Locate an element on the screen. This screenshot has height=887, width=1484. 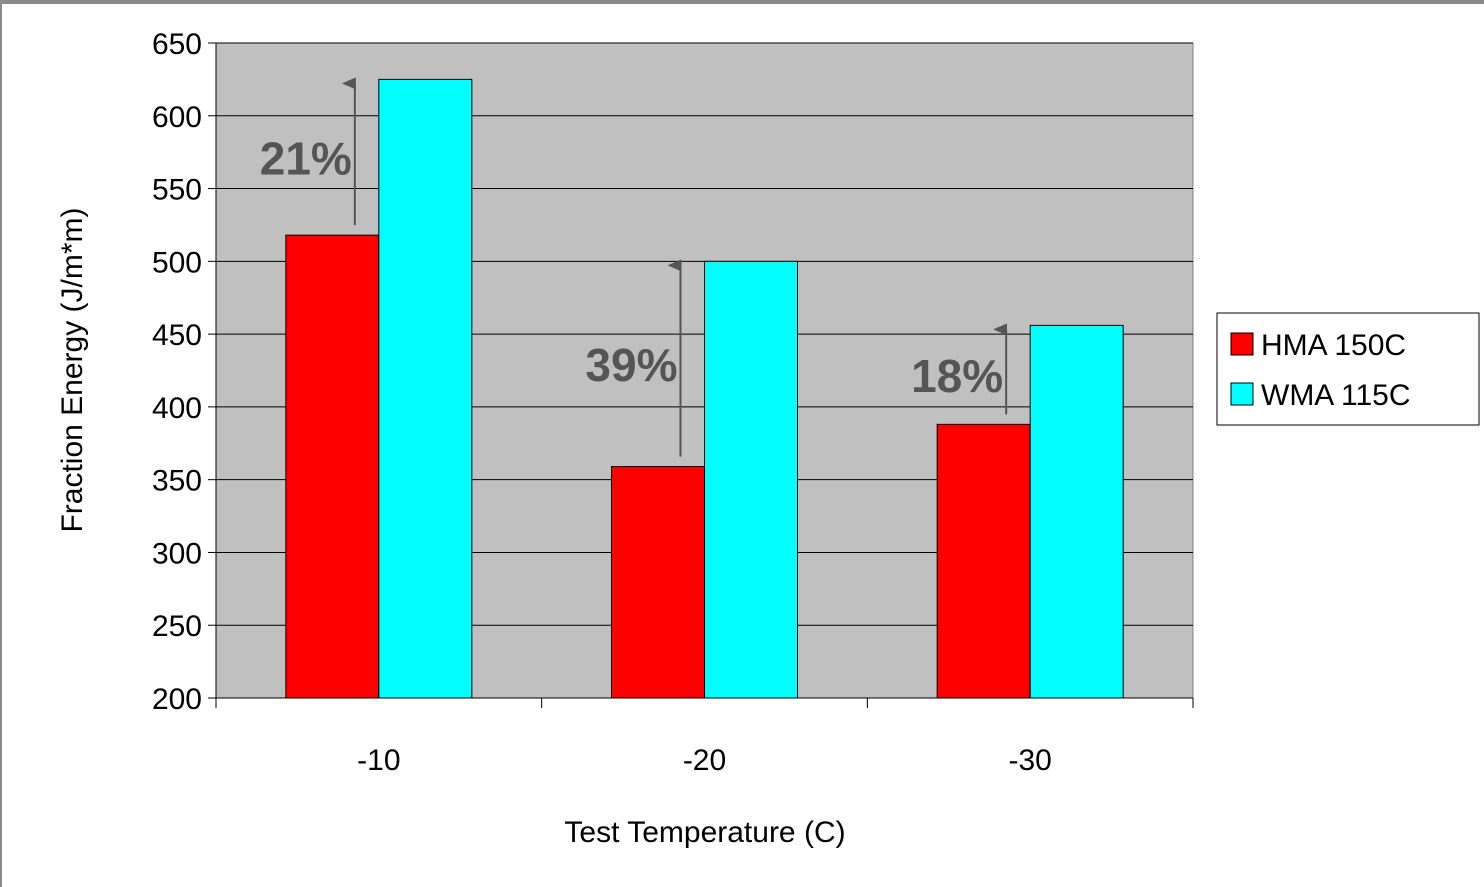
y-tick-label: 200 is located at coordinates (177, 699).